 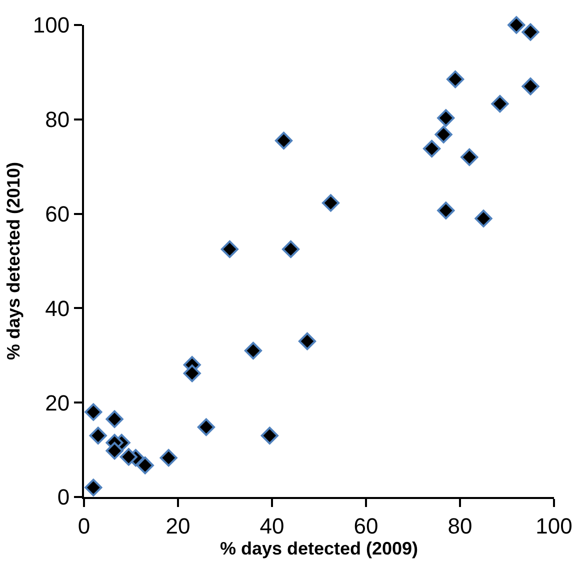 What do you see at coordinates (57, 403) in the screenshot?
I see `y-tick-label: 20` at bounding box center [57, 403].